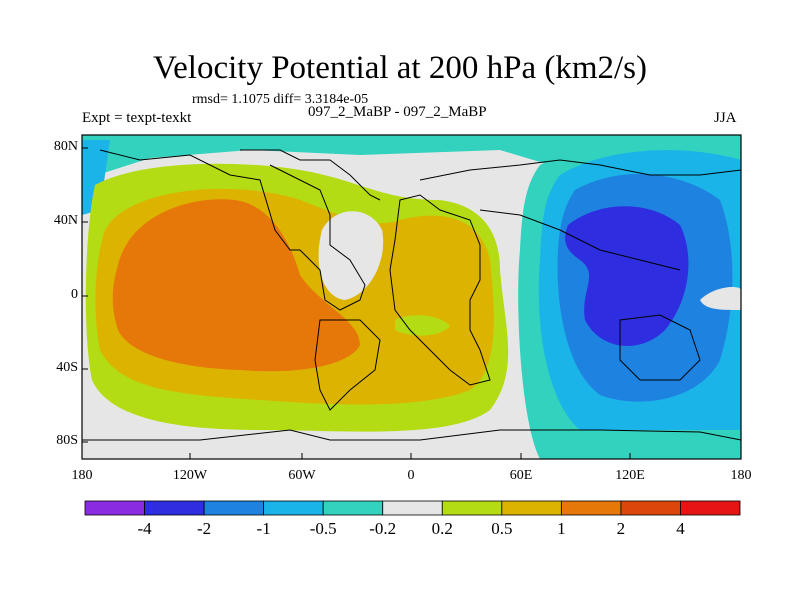  I want to click on lon-label: 120E, so click(630, 475).